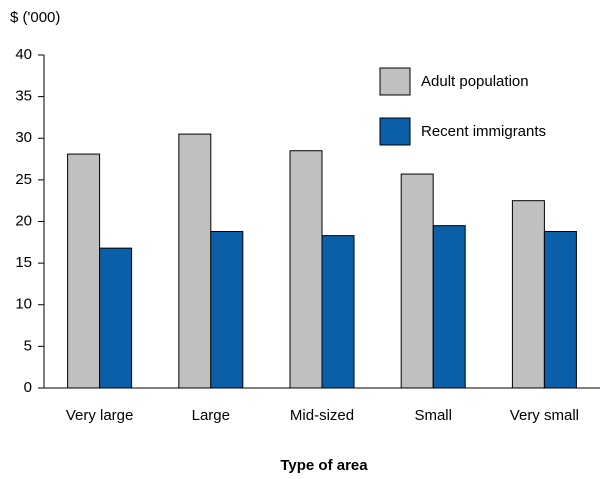 This screenshot has width=602, height=479. Describe the element at coordinates (433, 415) in the screenshot. I see `x-tick-label: Small` at that location.